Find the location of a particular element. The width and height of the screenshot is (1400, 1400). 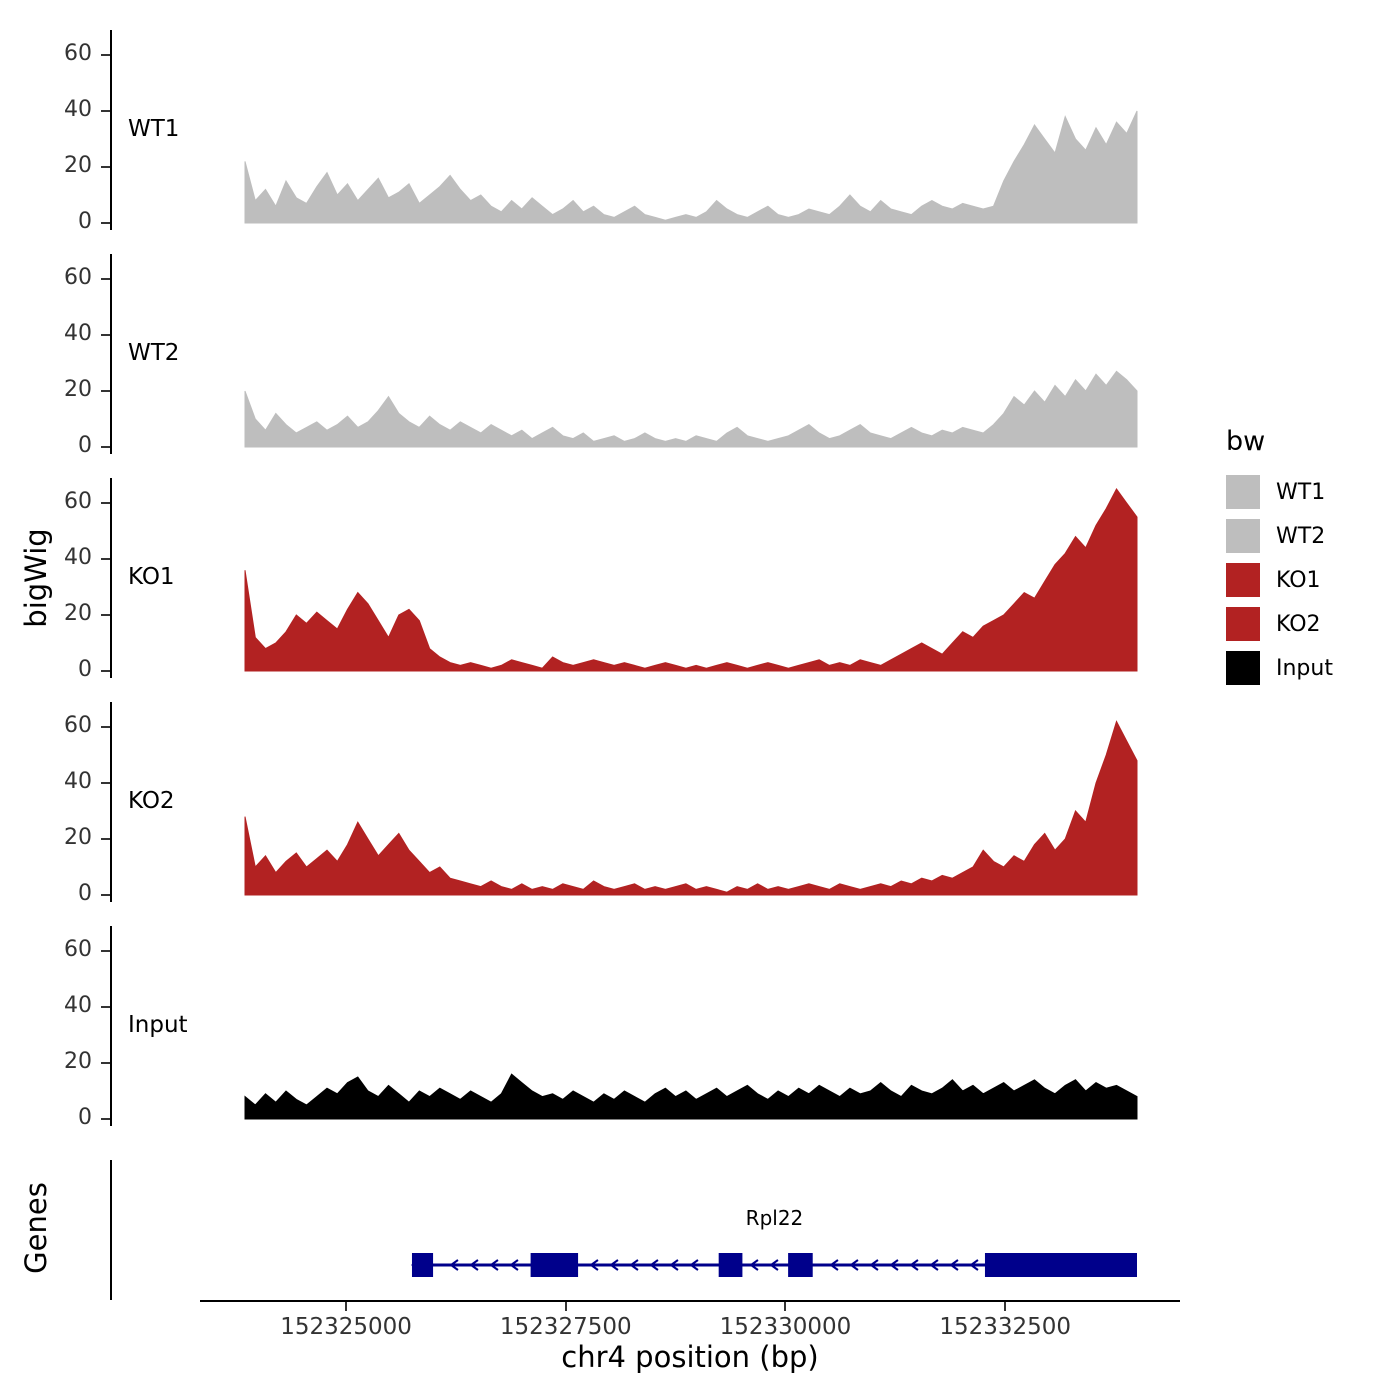

x-tick-label: 152330000 is located at coordinates (785, 1327).